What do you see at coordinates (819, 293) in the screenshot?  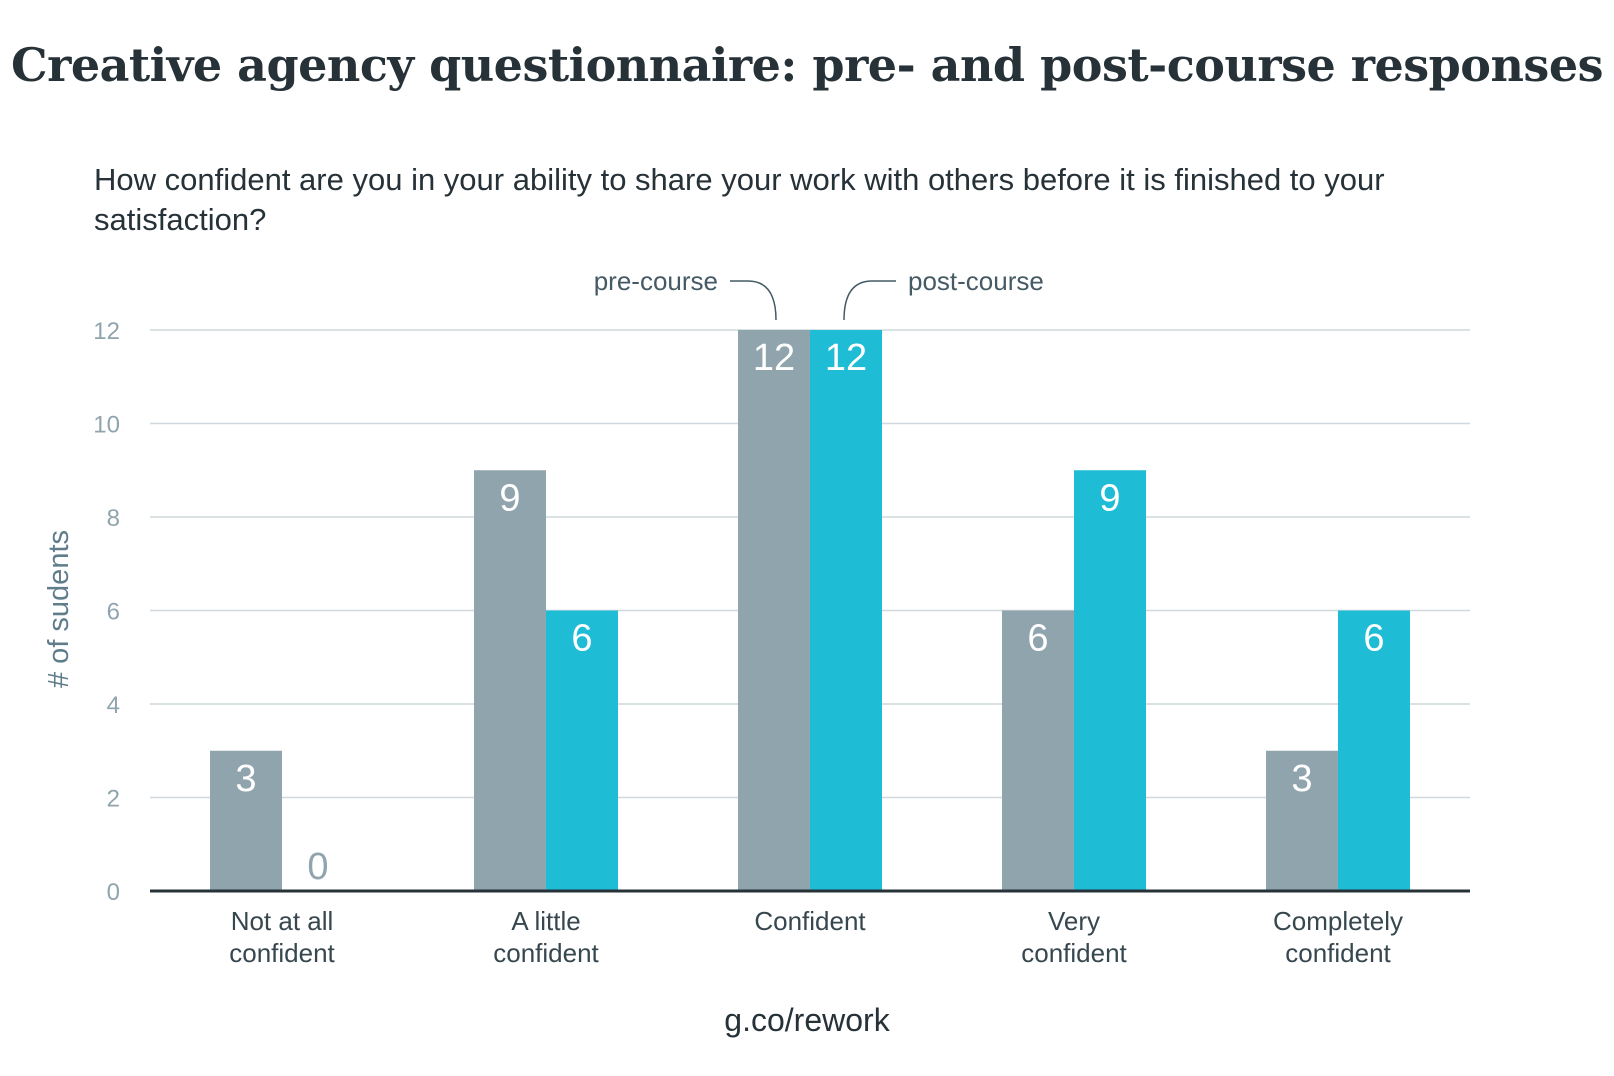 I see `legend: pre-course post-course` at bounding box center [819, 293].